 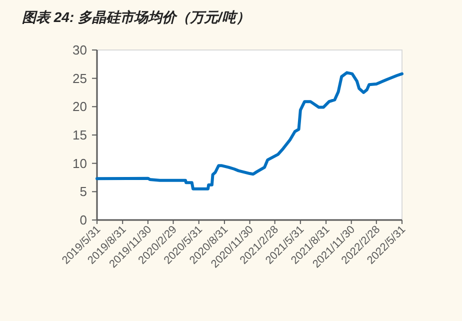 What do you see at coordinates (136, 17) in the screenshot?
I see `chart-title: 图表 24: 多晶硅市场均价（万元/吨）` at bounding box center [136, 17].